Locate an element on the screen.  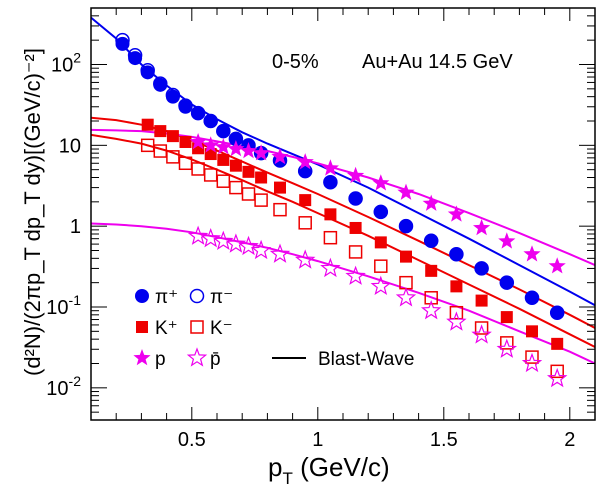
annotation-system: Au+Au 14.5 GeV is located at coordinates (437, 62).